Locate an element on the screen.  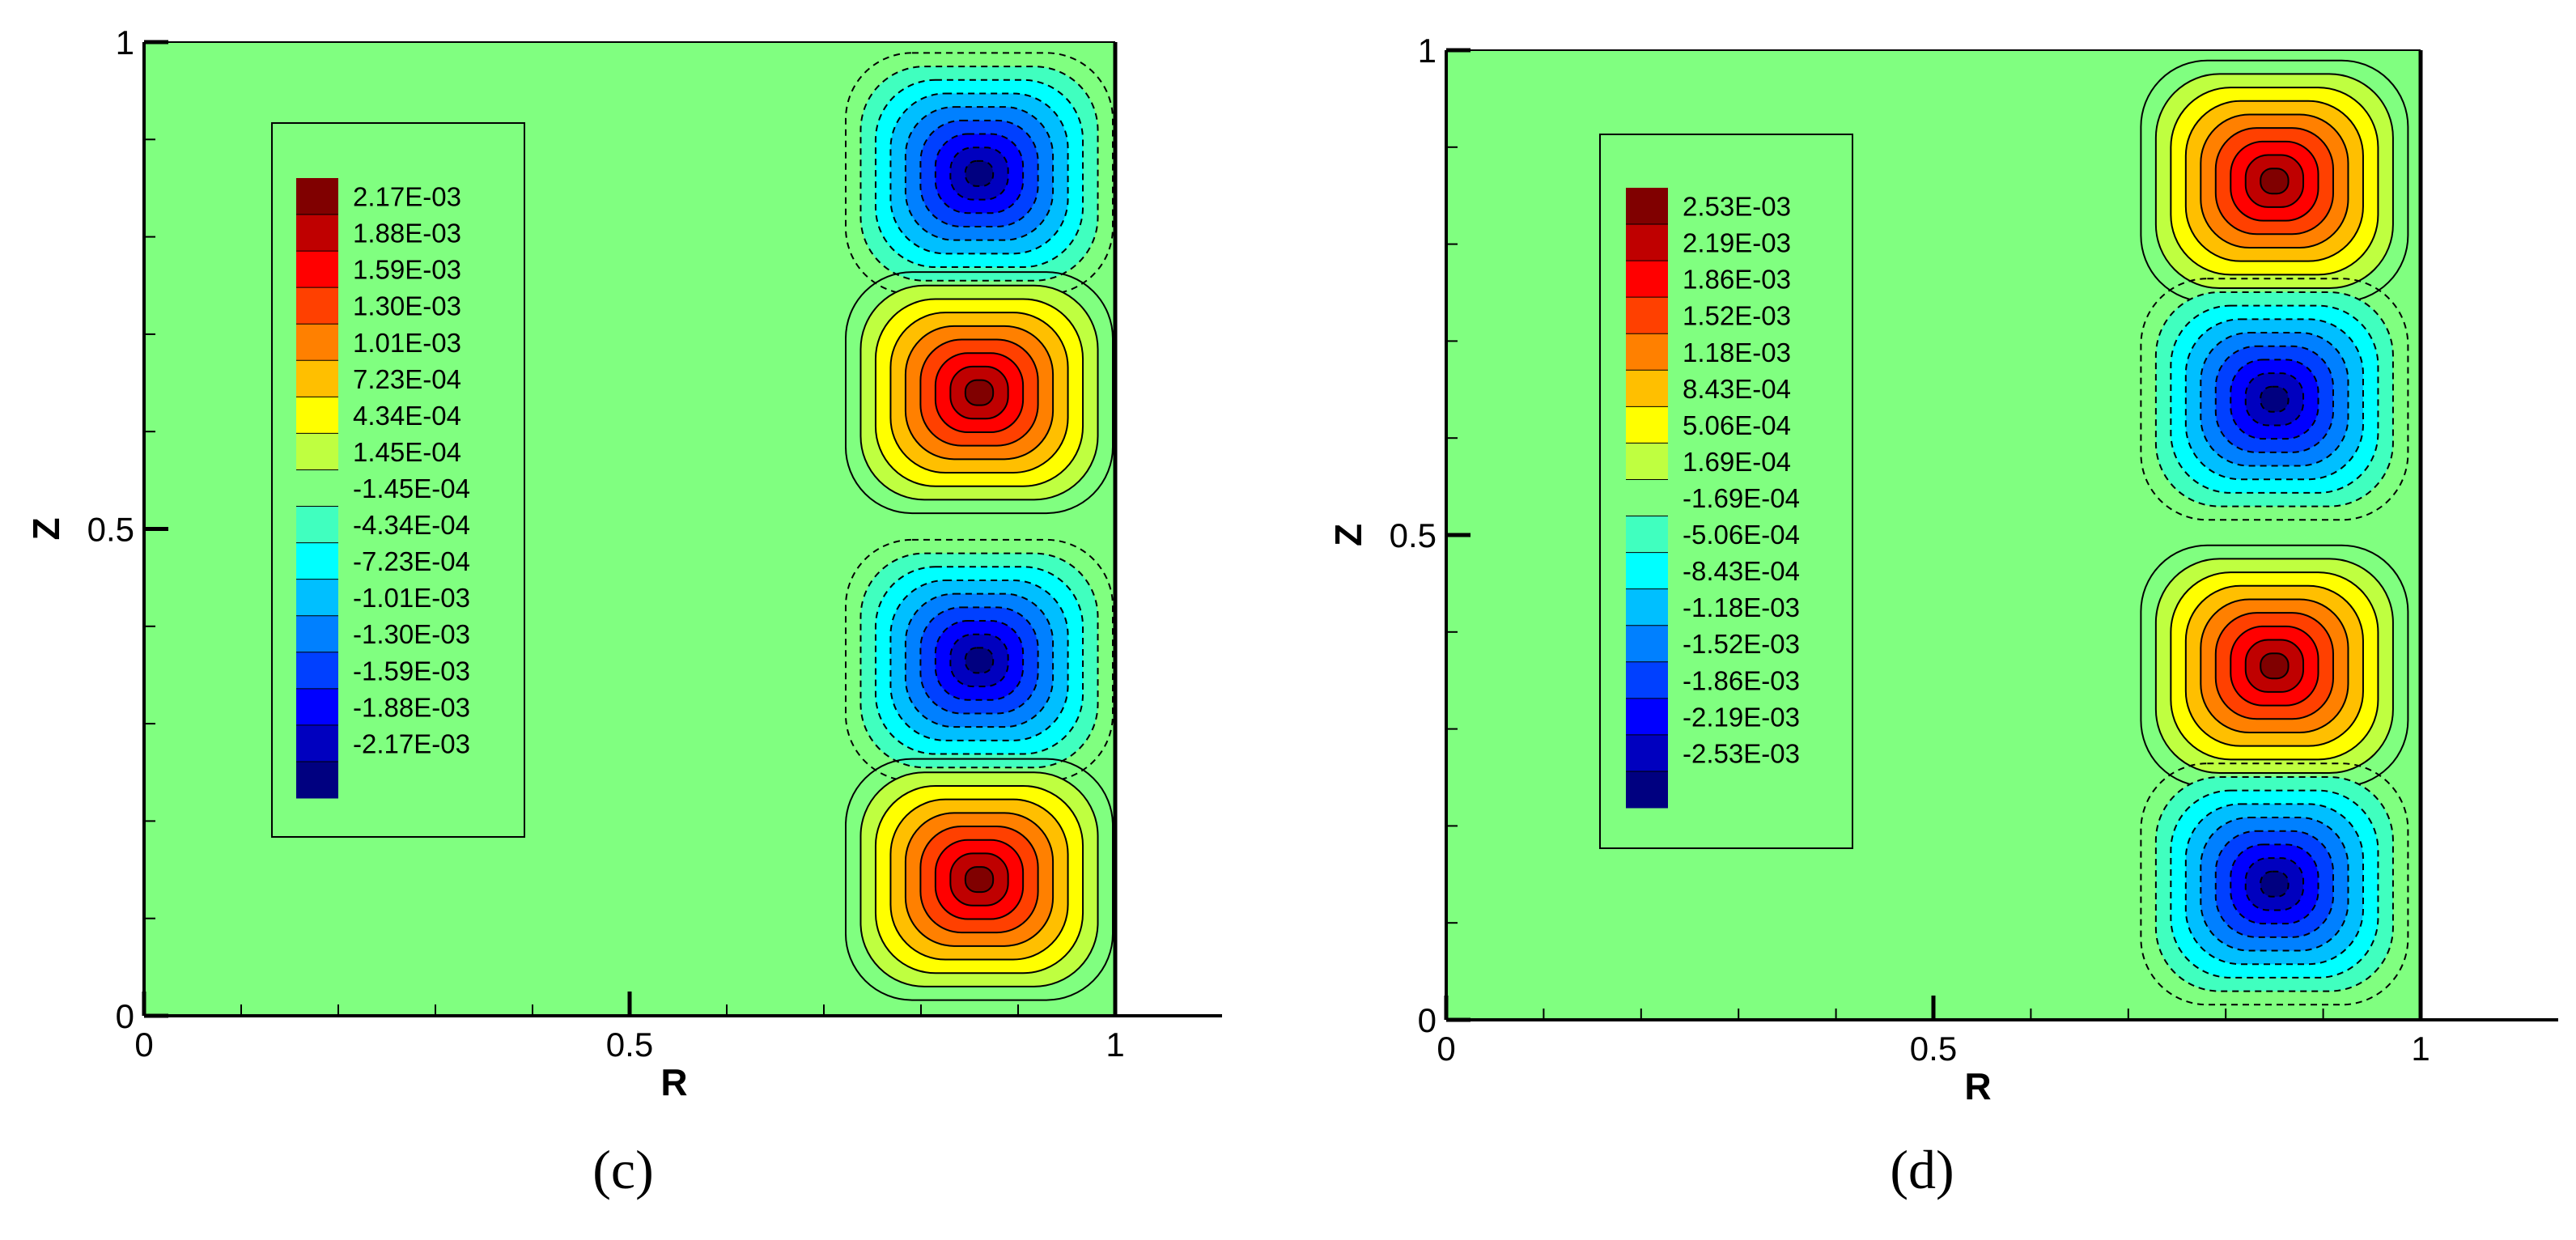
legend-label: -1.59E-03 is located at coordinates (411, 671).